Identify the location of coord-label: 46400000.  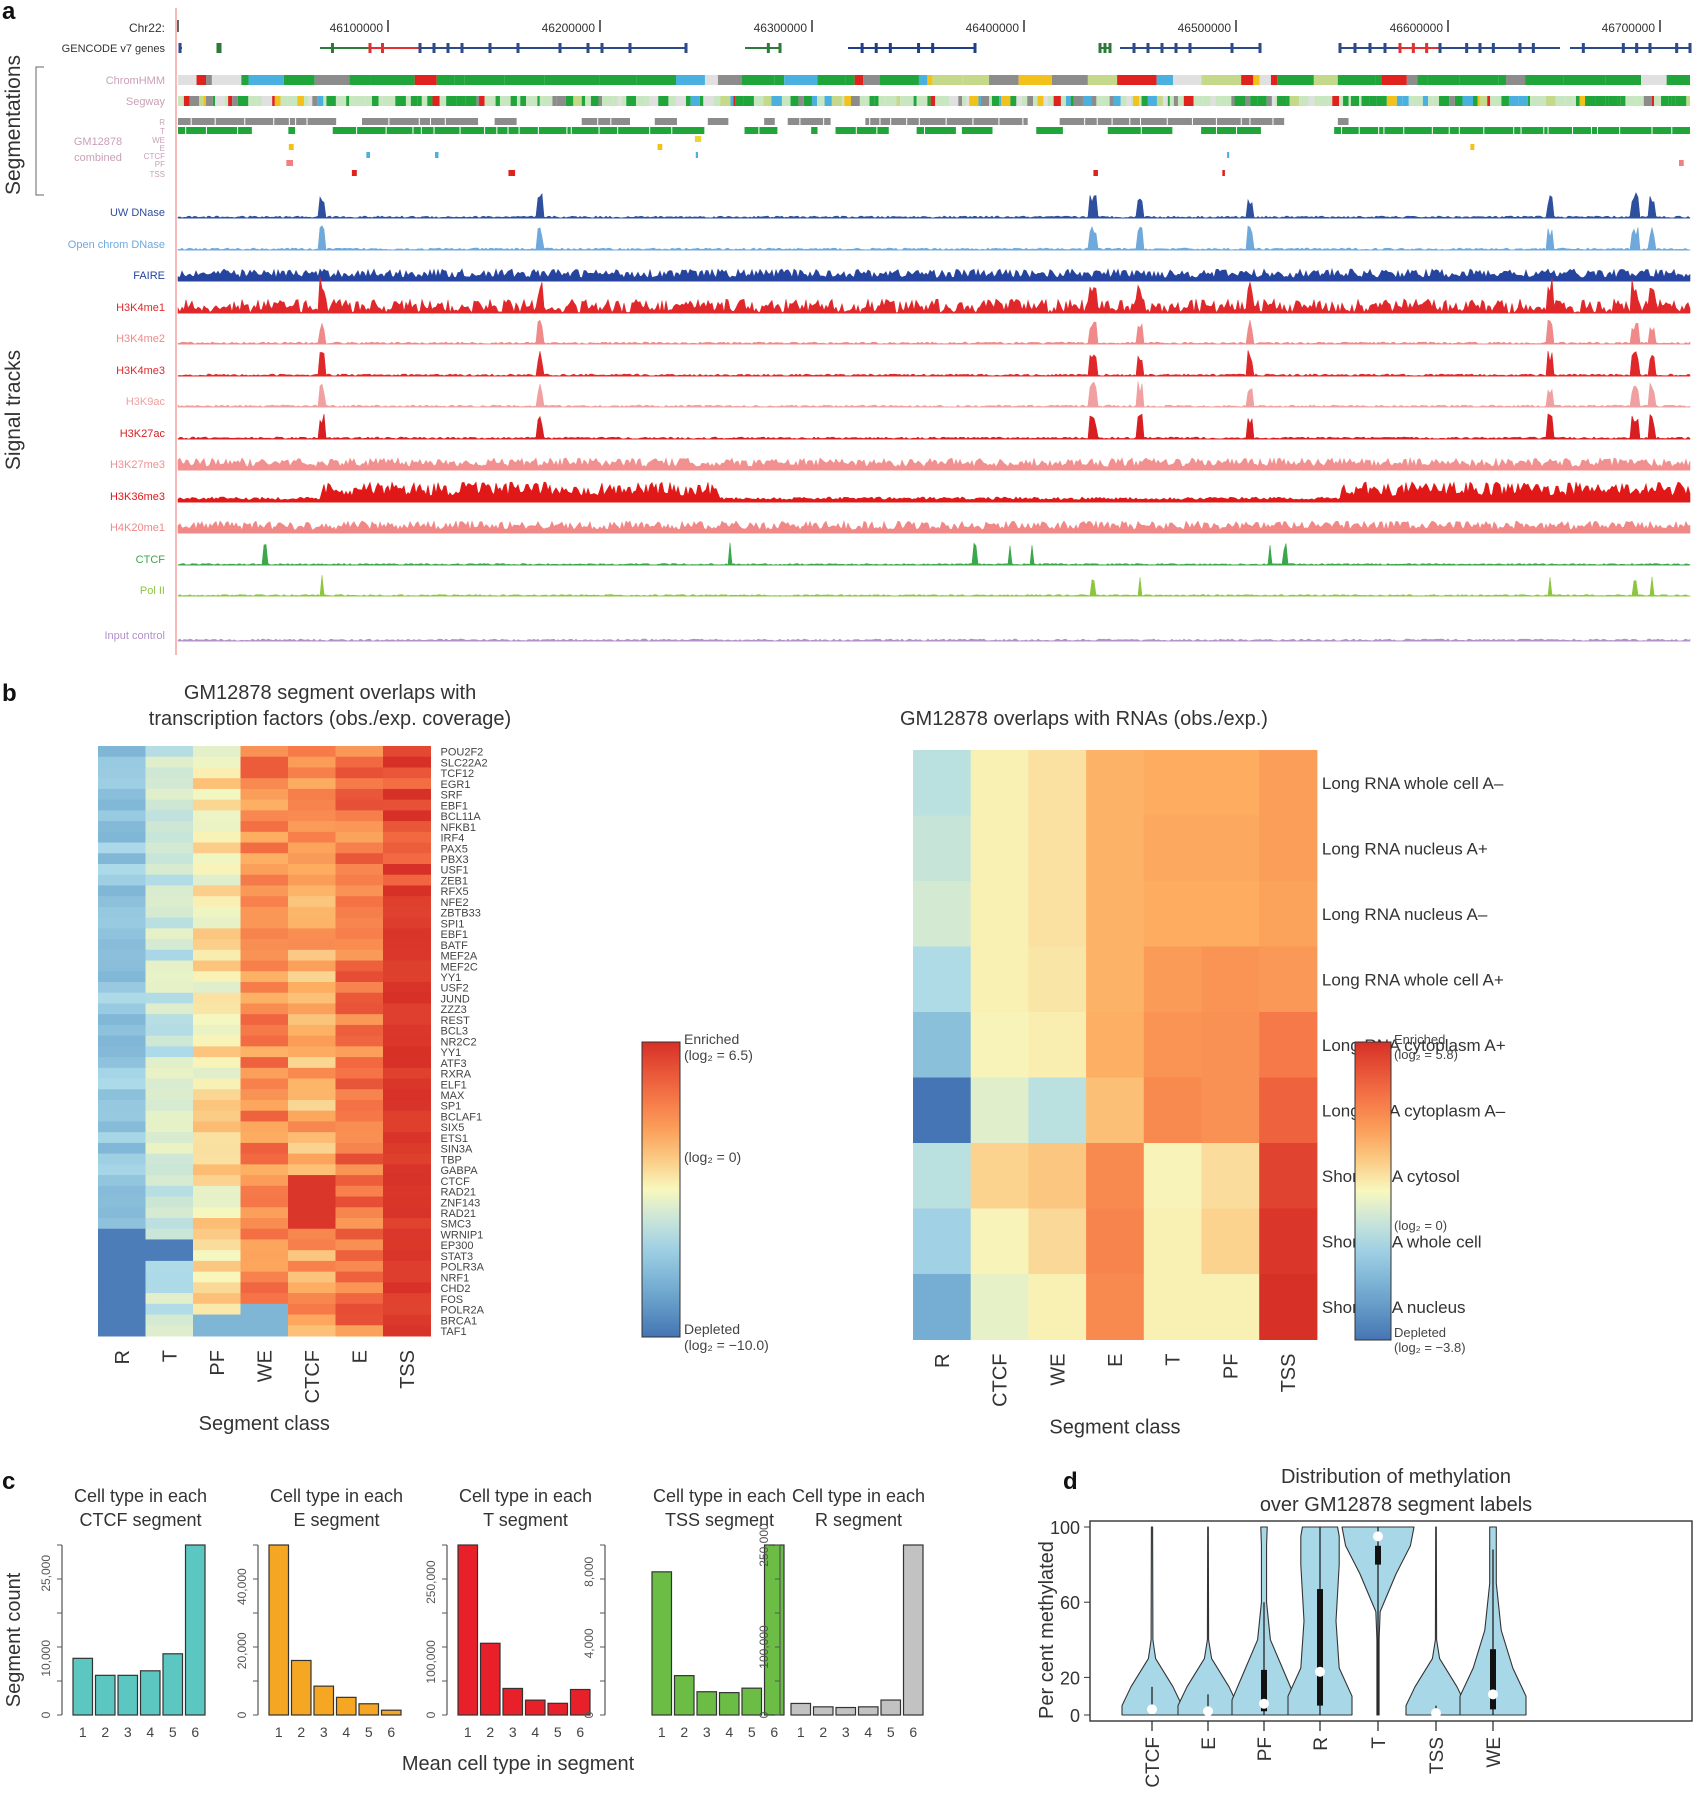
(993, 28).